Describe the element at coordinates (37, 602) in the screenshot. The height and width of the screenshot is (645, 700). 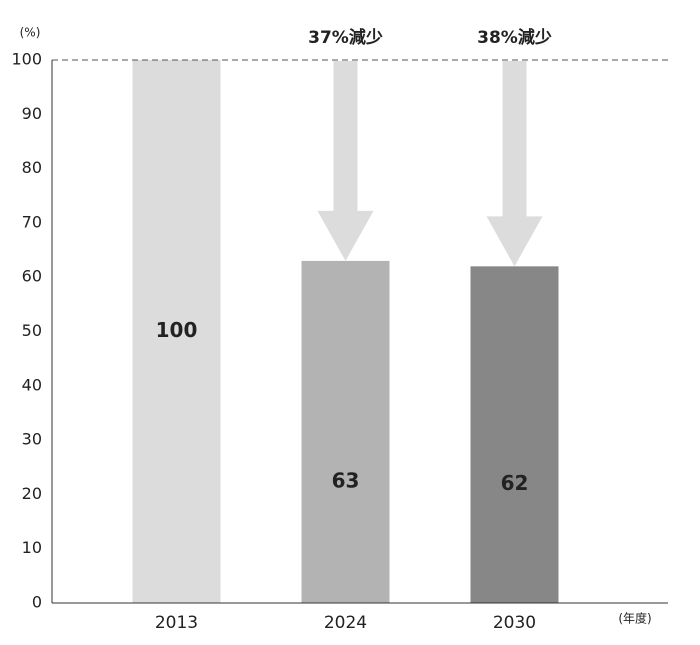
I see `y-tick-label: 0` at that location.